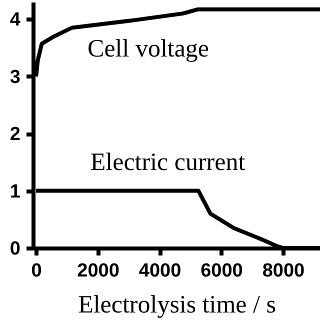 This screenshot has height=320, width=320. Describe the element at coordinates (36, 271) in the screenshot. I see `x-tick-label: 0` at that location.